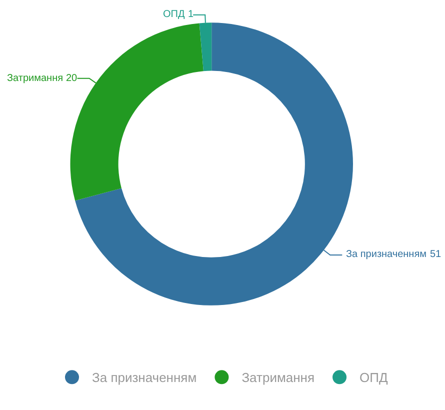 Image resolution: width=445 pixels, height=410 pixels. Describe the element at coordinates (72, 78) in the screenshot. I see `data-label: 20` at that location.